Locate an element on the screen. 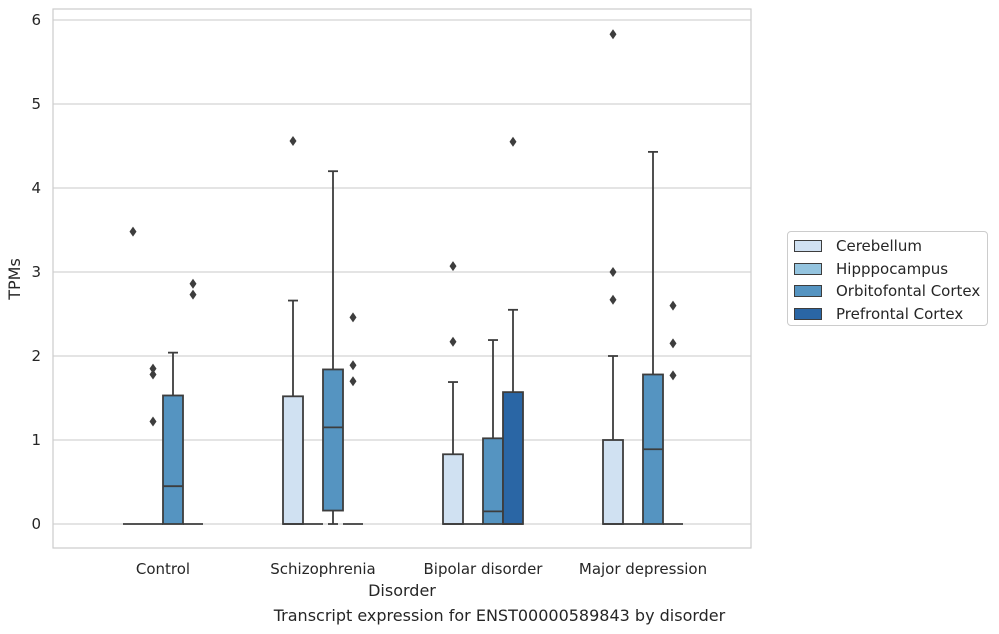 The height and width of the screenshot is (634, 999). y-tick-labels: 0 1 2 3 4 5 6 is located at coordinates (36, 272).